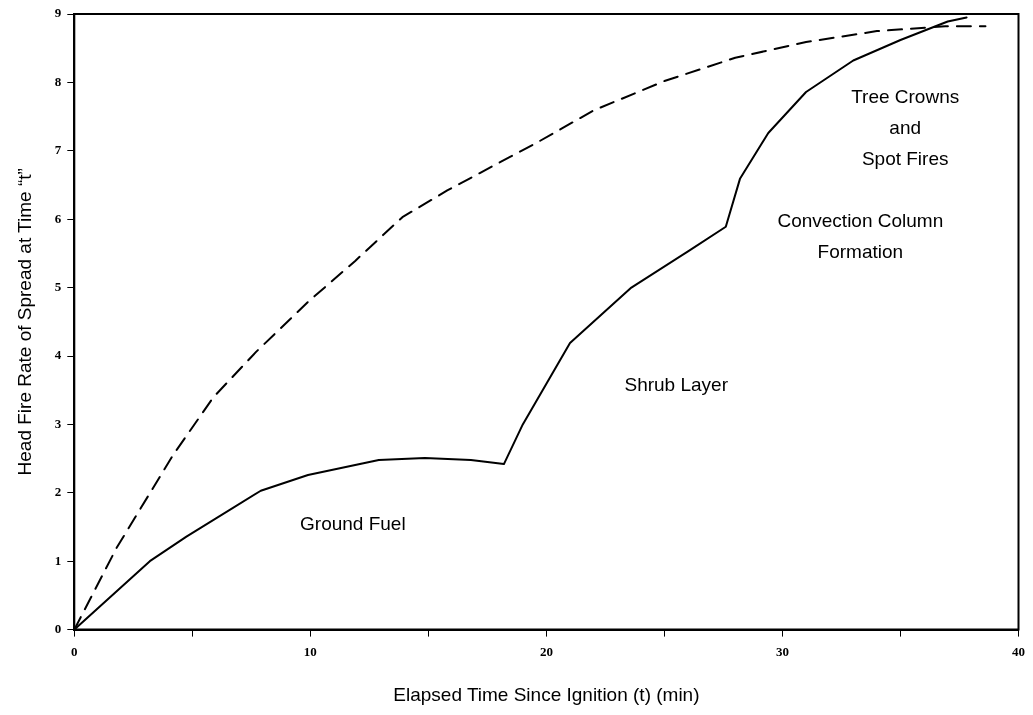 This screenshot has height=715, width=1033. Describe the element at coordinates (676, 385) in the screenshot. I see `annotation: Shrub Layer` at that location.